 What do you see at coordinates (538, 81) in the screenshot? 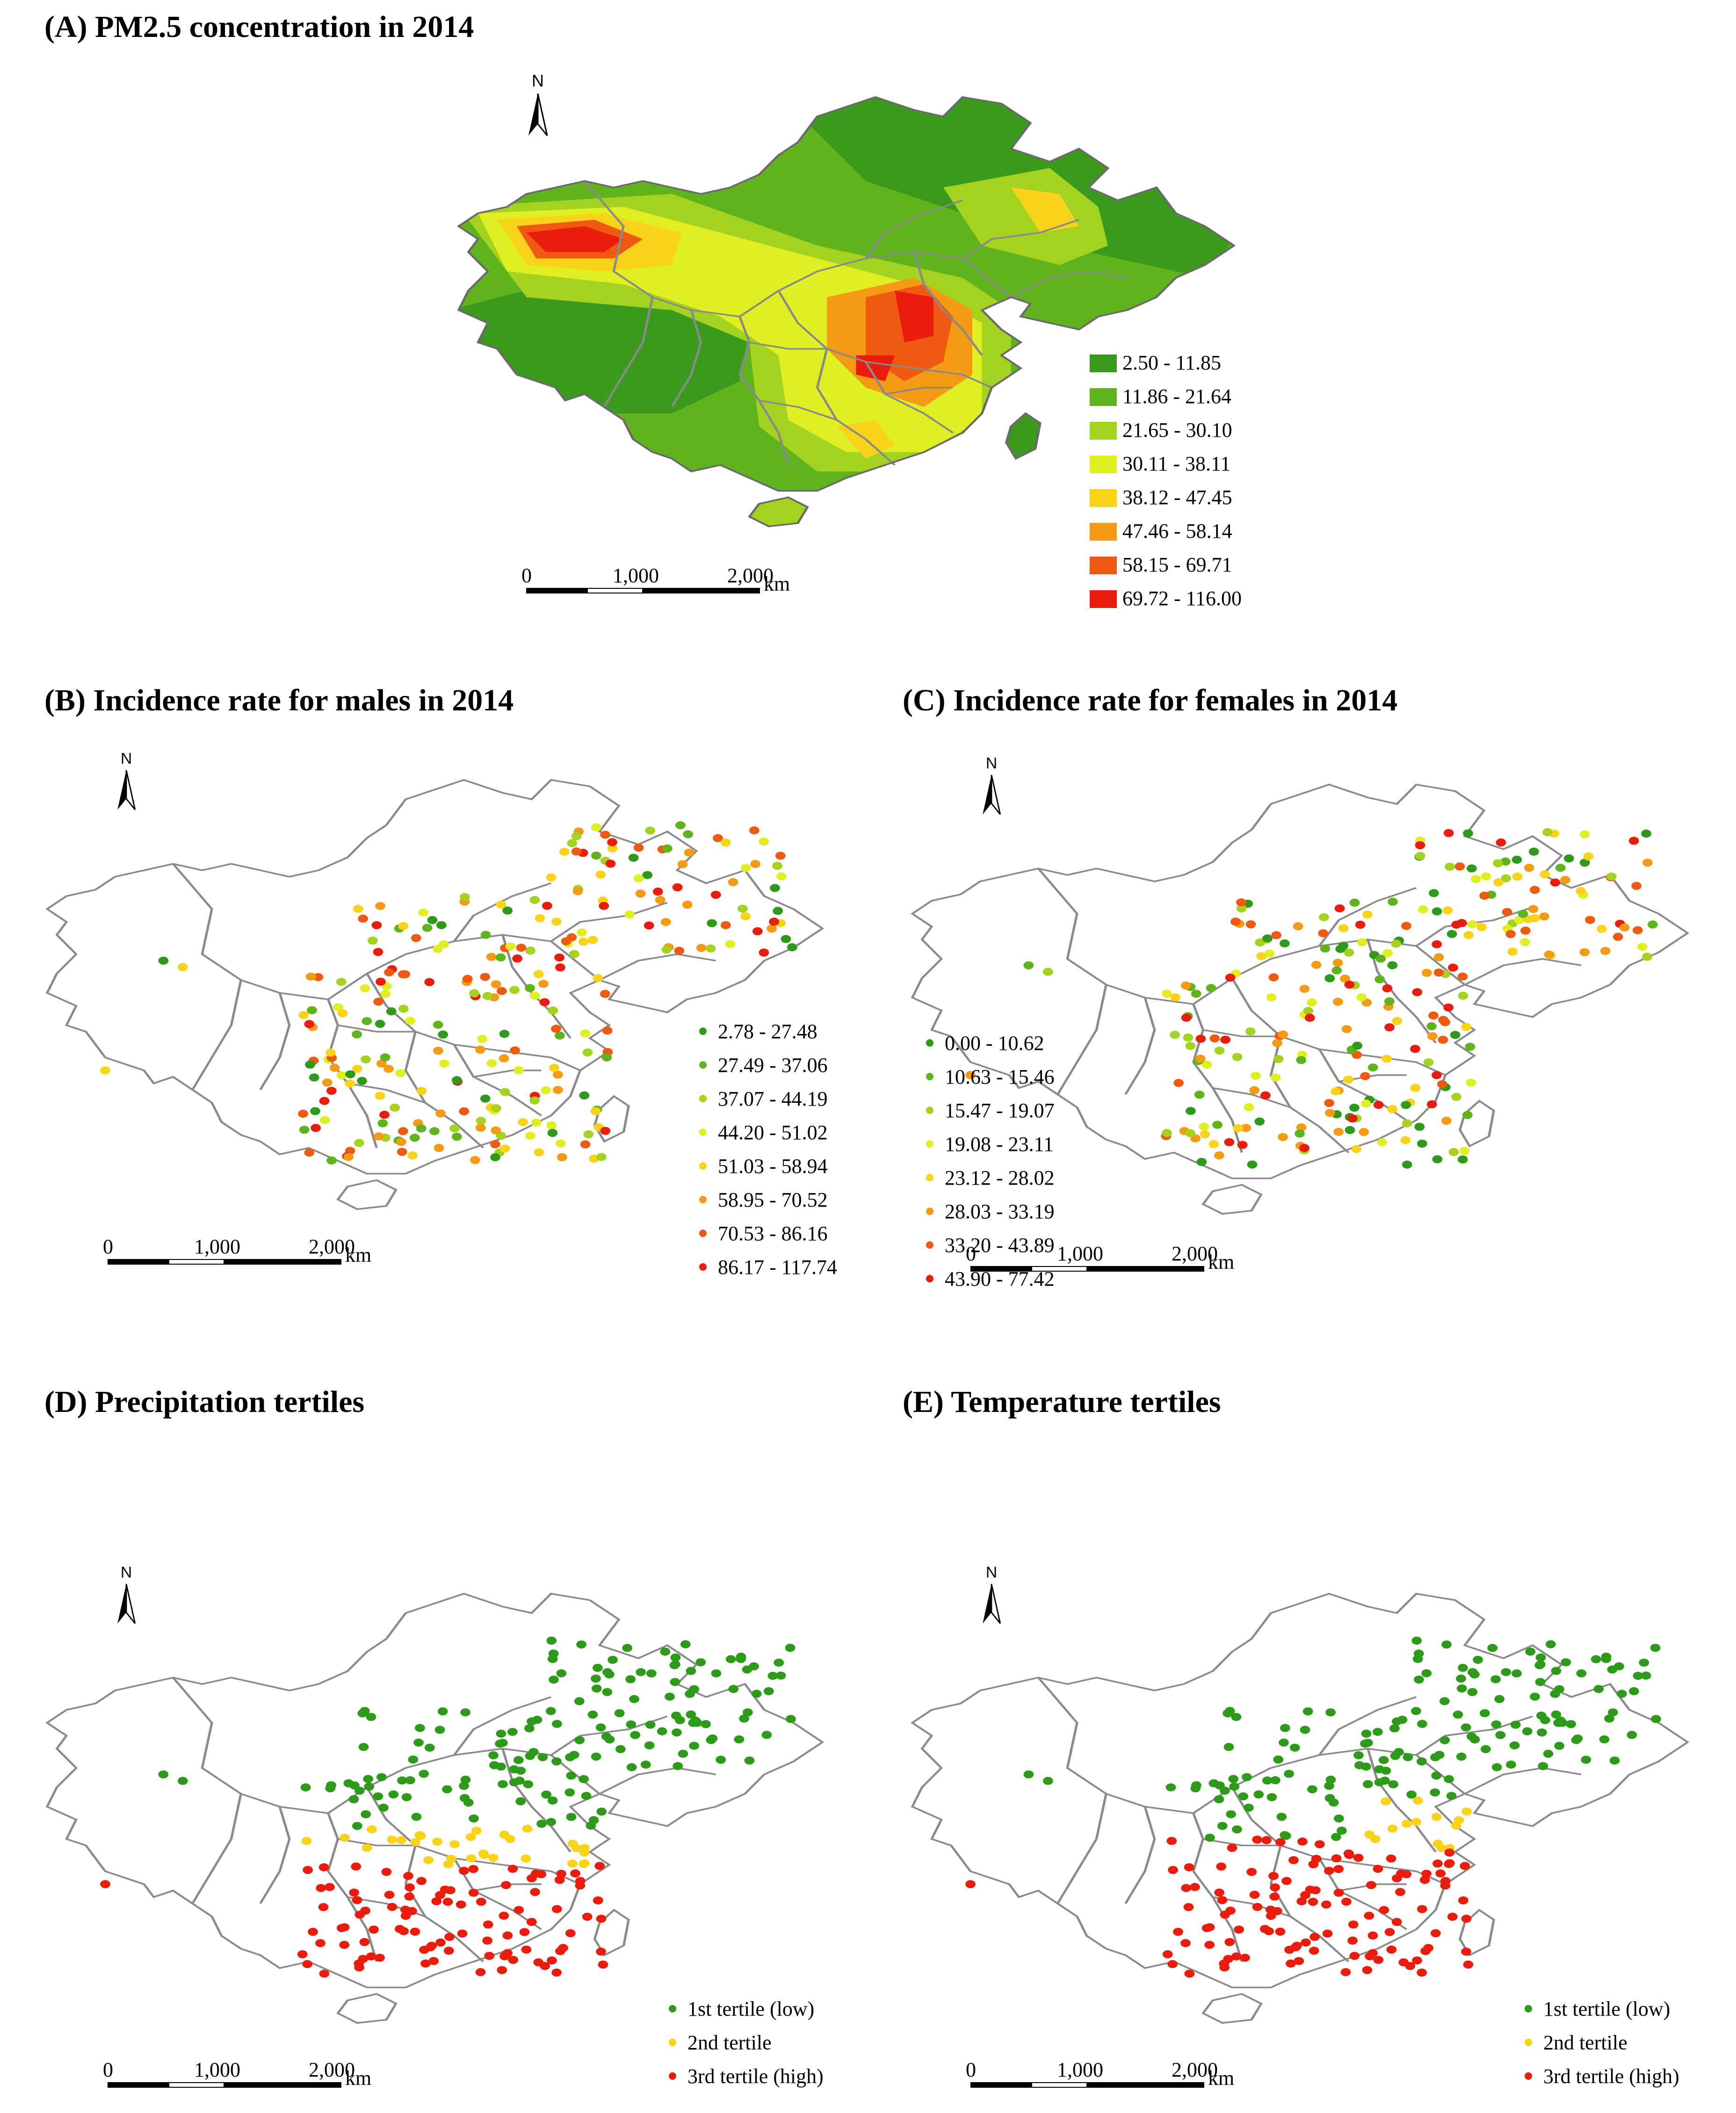
I see `north-label: N` at bounding box center [538, 81].